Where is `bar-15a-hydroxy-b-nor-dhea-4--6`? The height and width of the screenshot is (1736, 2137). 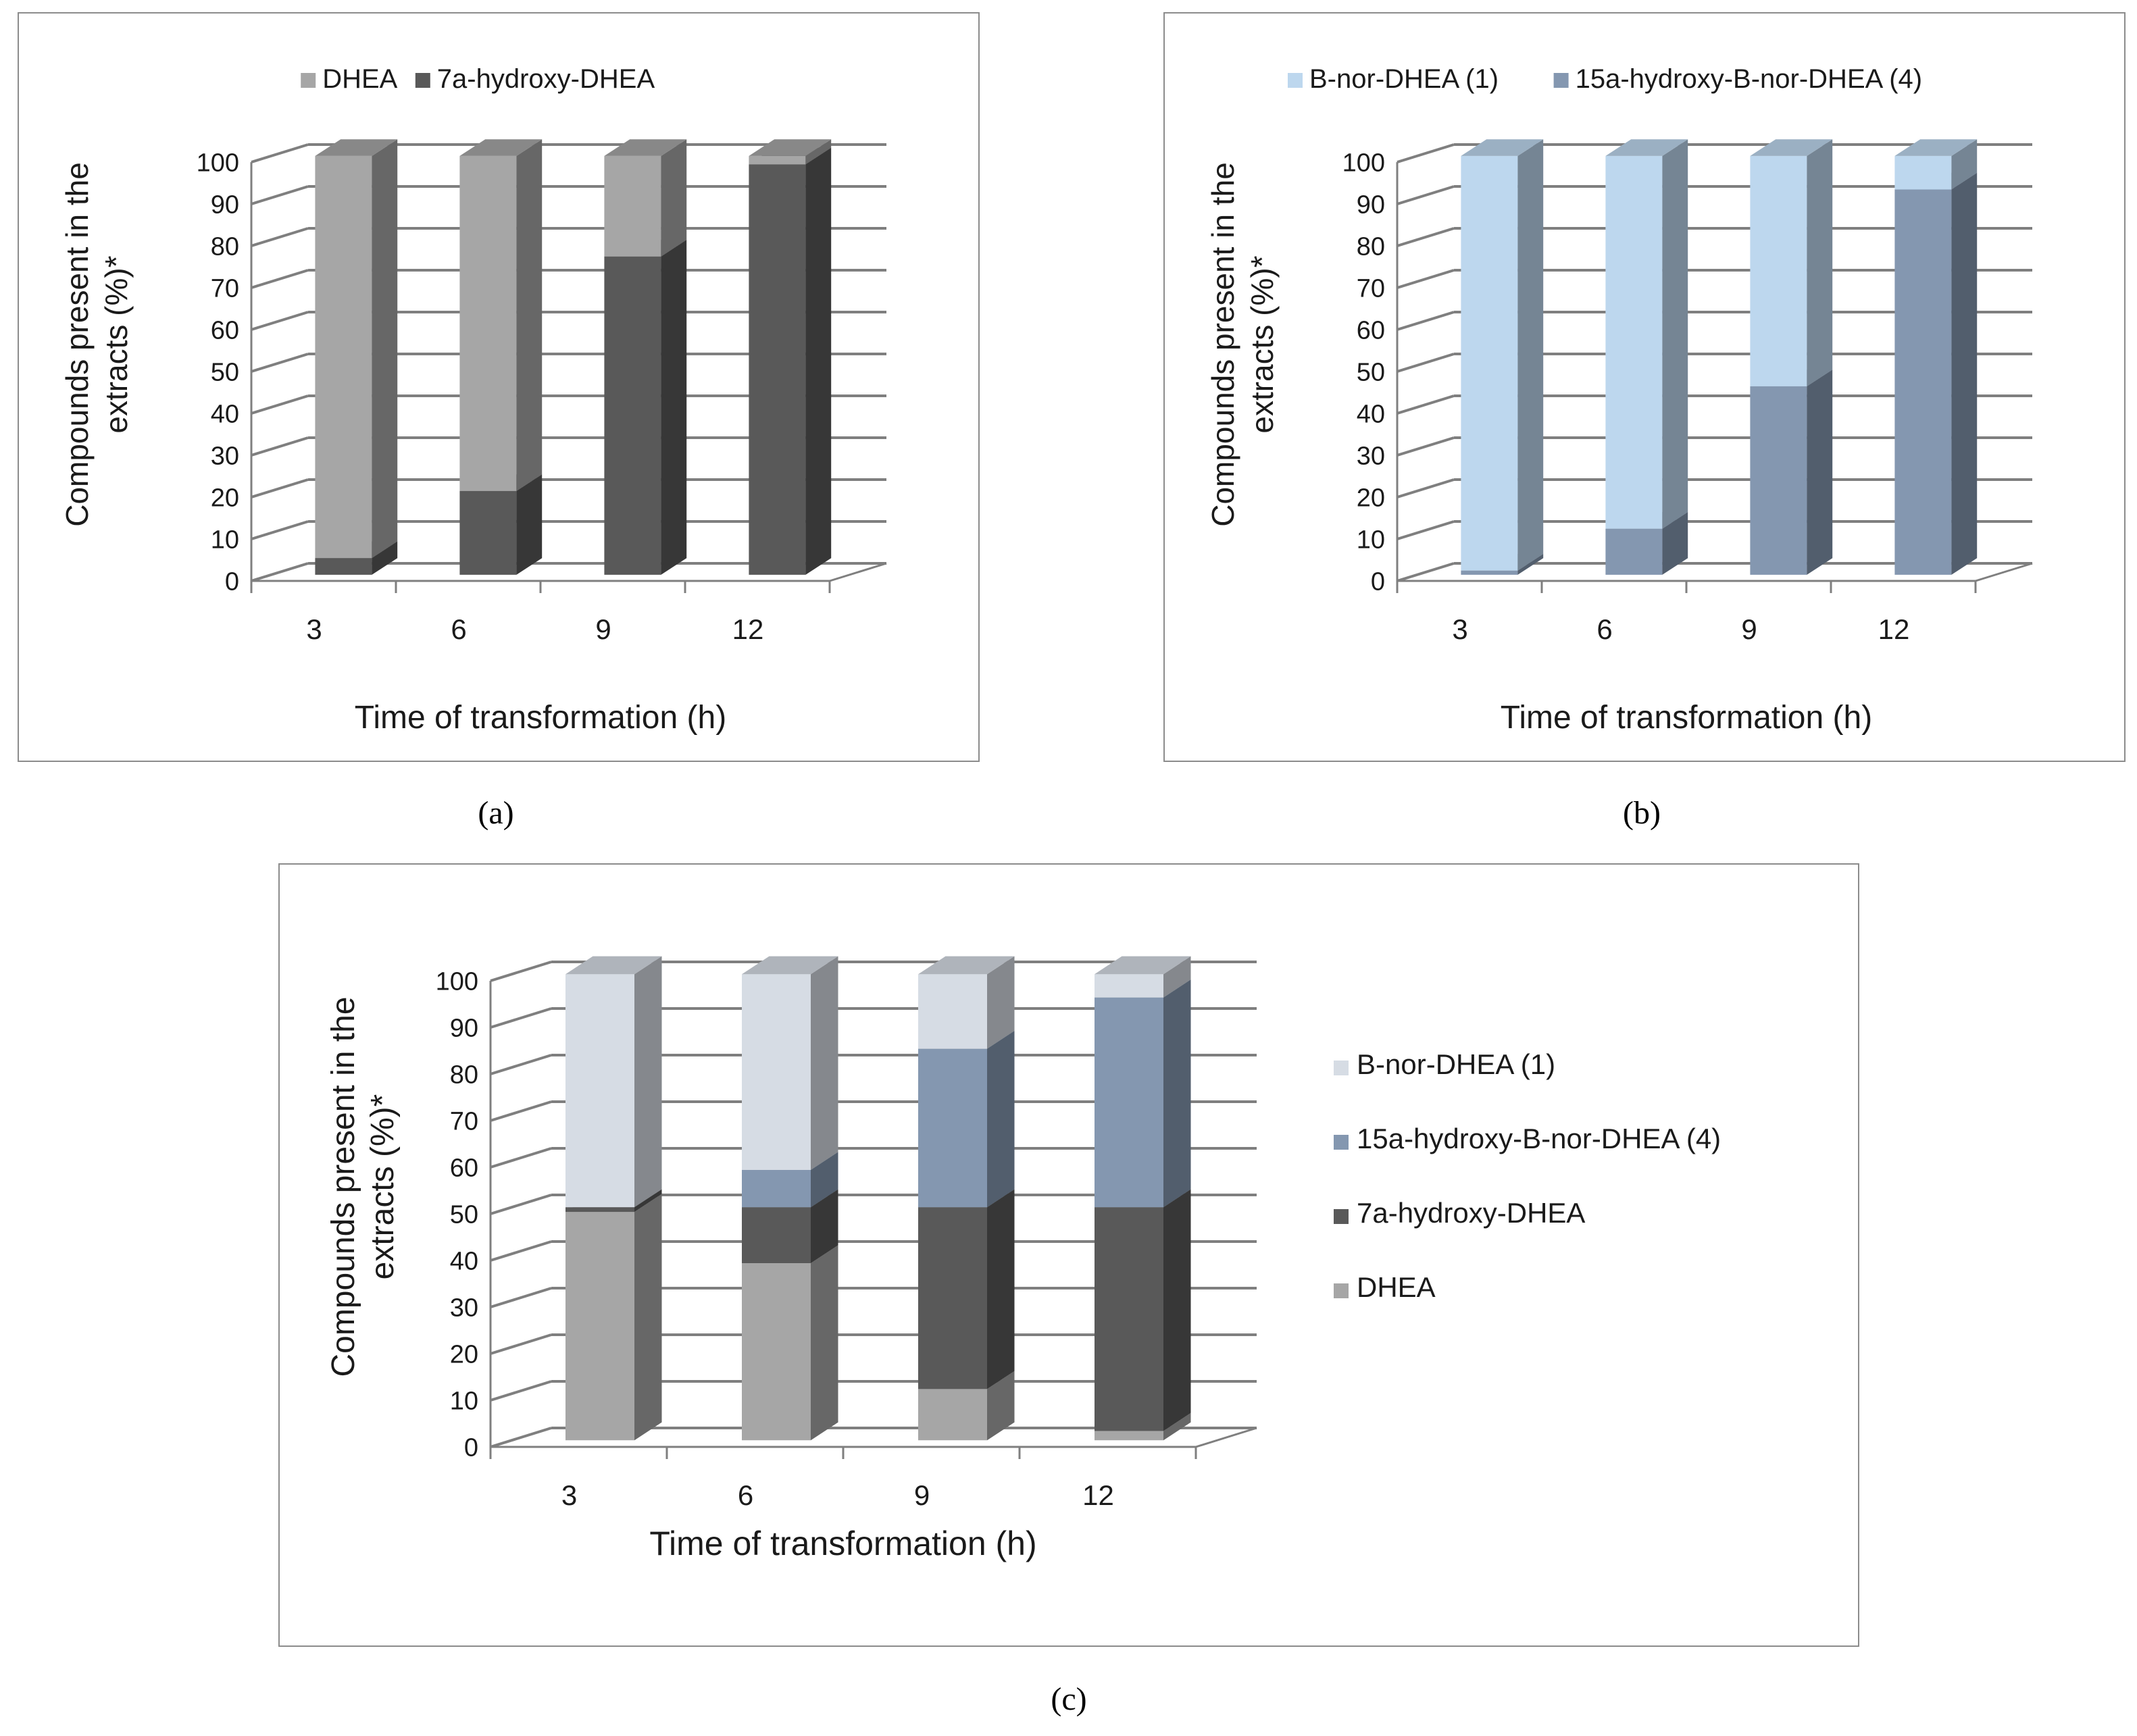
bar-15a-hydroxy-b-nor-dhea-4--6 is located at coordinates (1634, 551).